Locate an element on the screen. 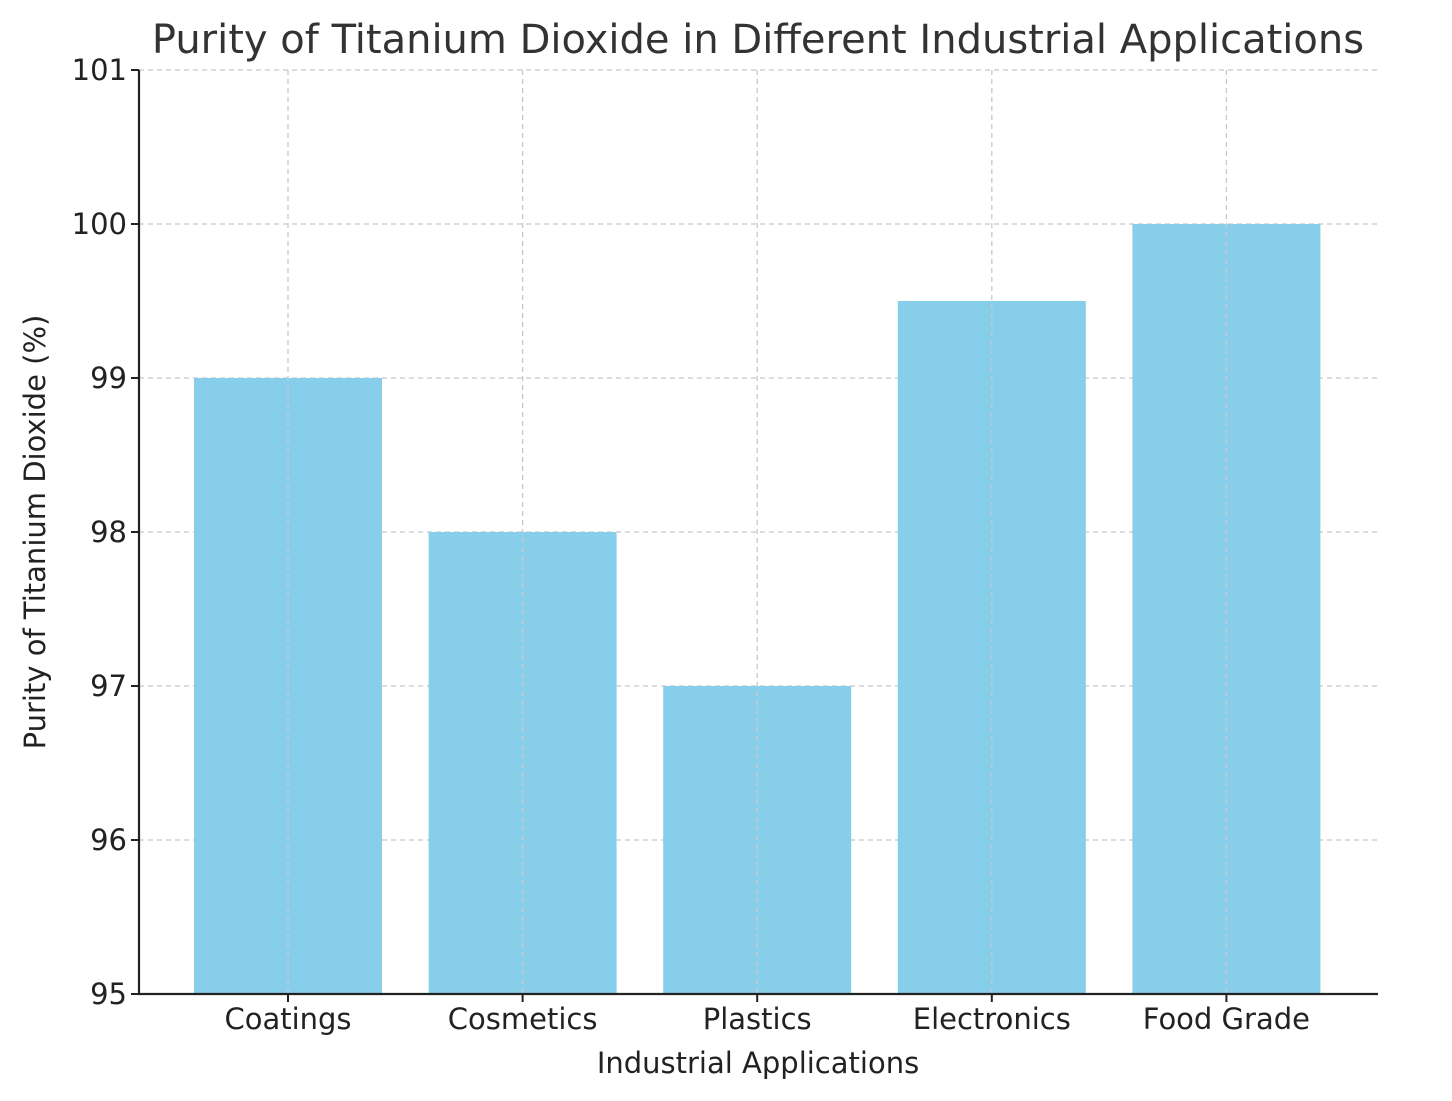  y-tick-label: 97 is located at coordinates (108, 686).